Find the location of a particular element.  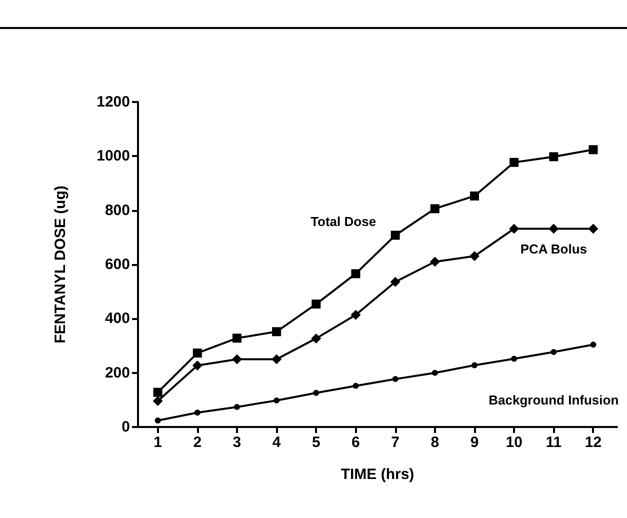

series-label: Total Dose is located at coordinates (343, 221).